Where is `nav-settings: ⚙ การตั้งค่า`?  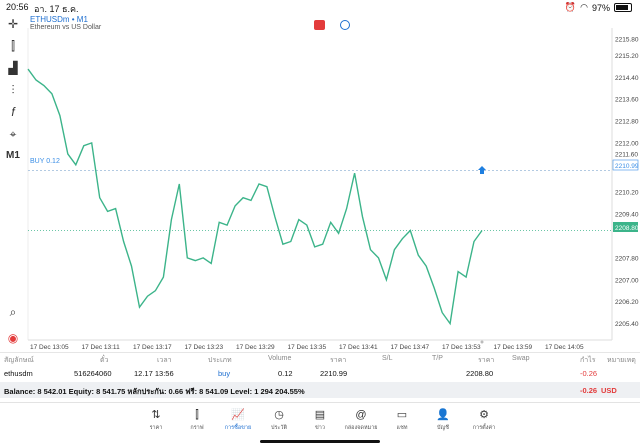
nav-settings: ⚙ การตั้งค่า is located at coordinates (484, 420).